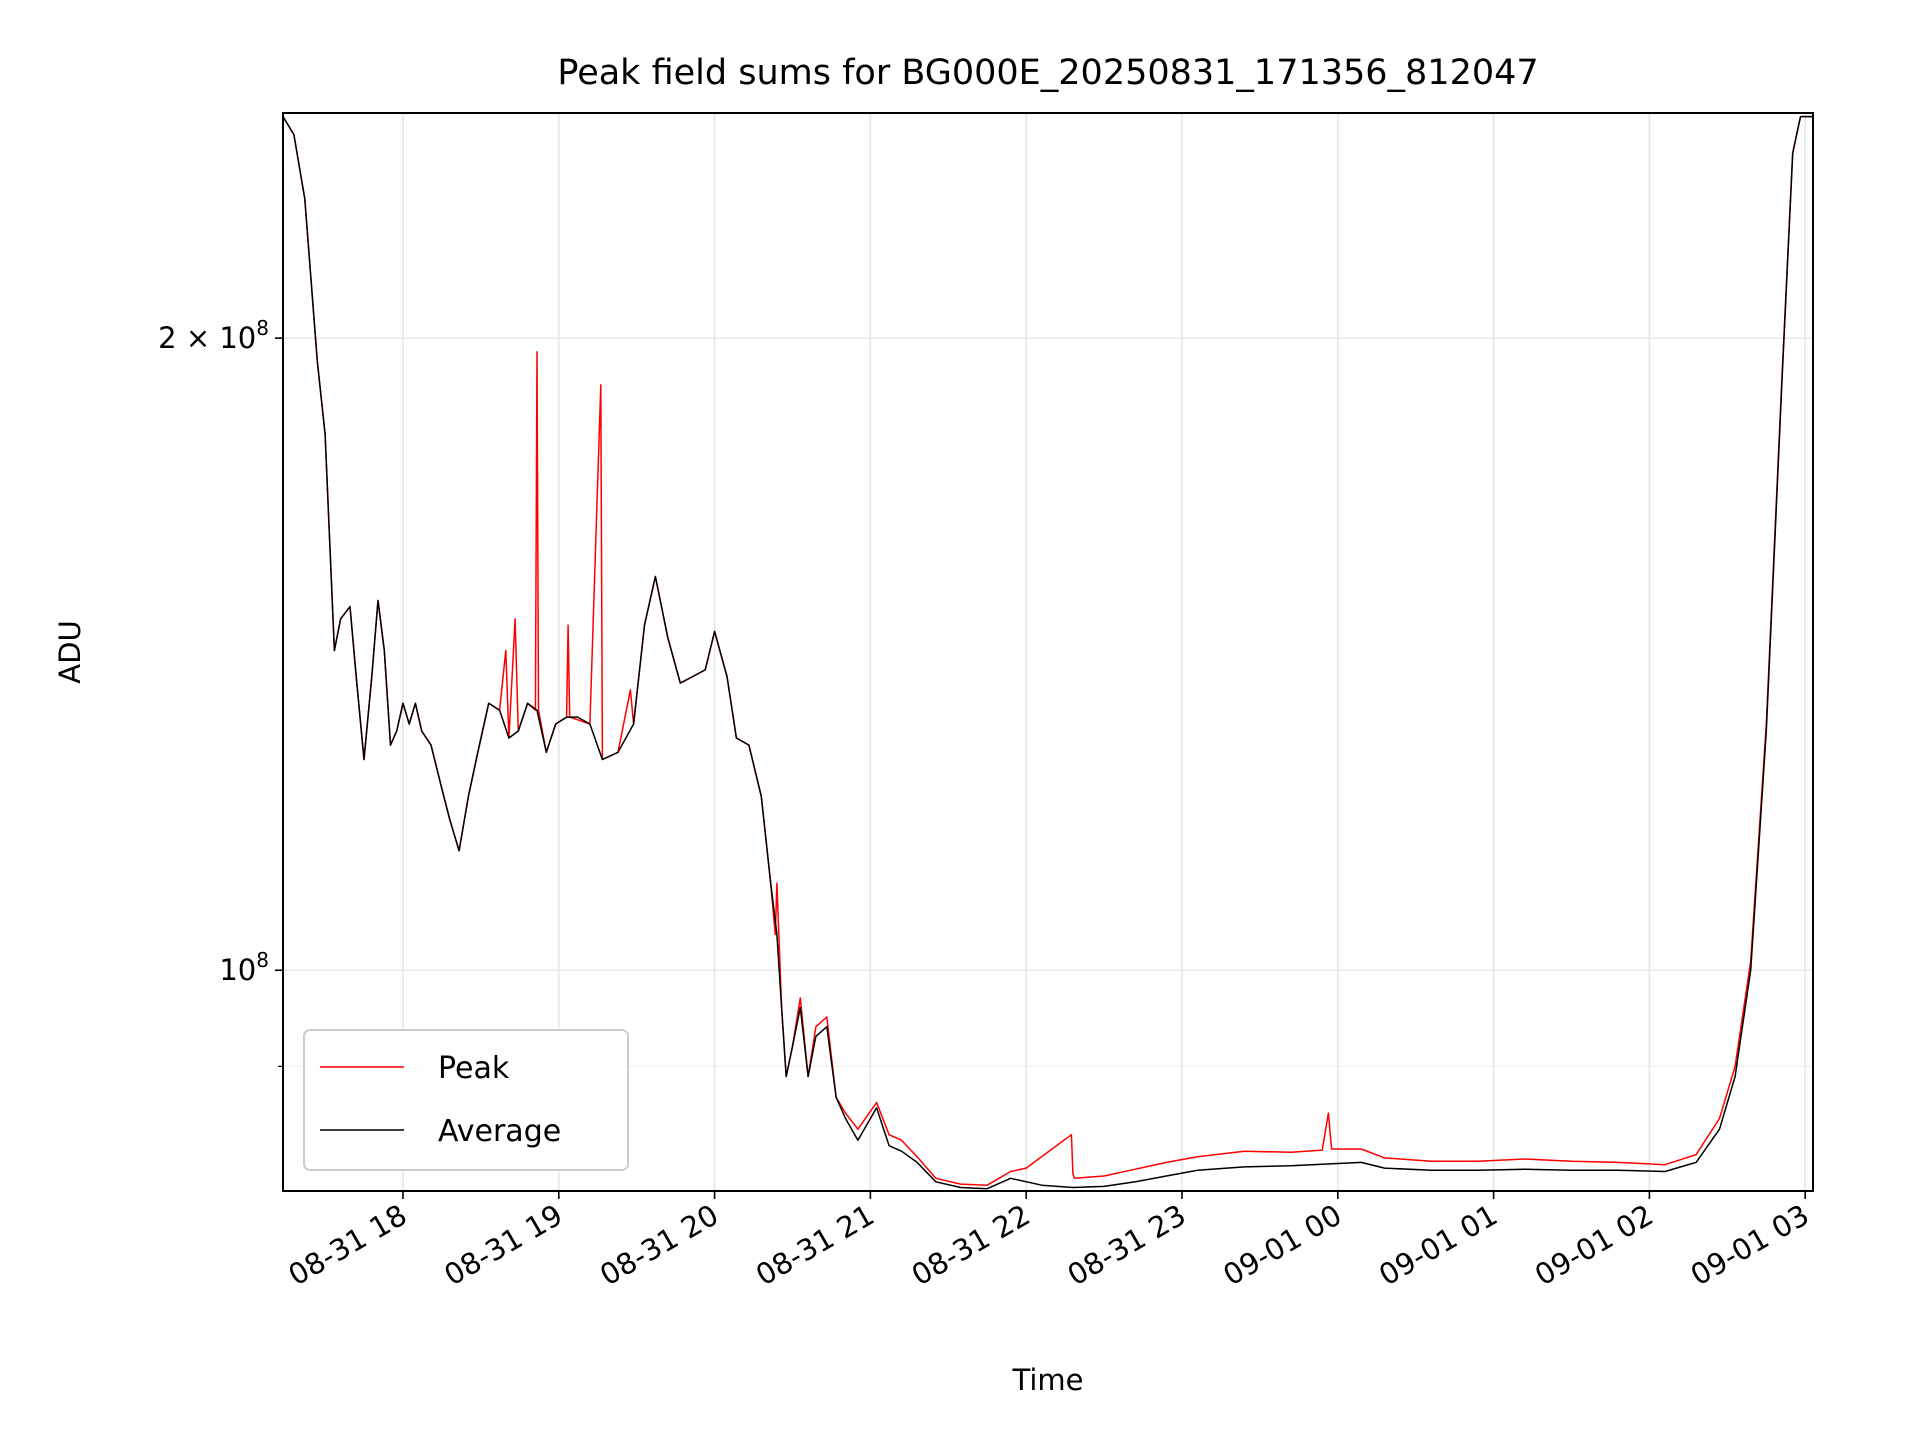 This screenshot has height=1440, width=1920. What do you see at coordinates (213, 335) in the screenshot?
I see `y-tick-label: 2 × 108` at bounding box center [213, 335].